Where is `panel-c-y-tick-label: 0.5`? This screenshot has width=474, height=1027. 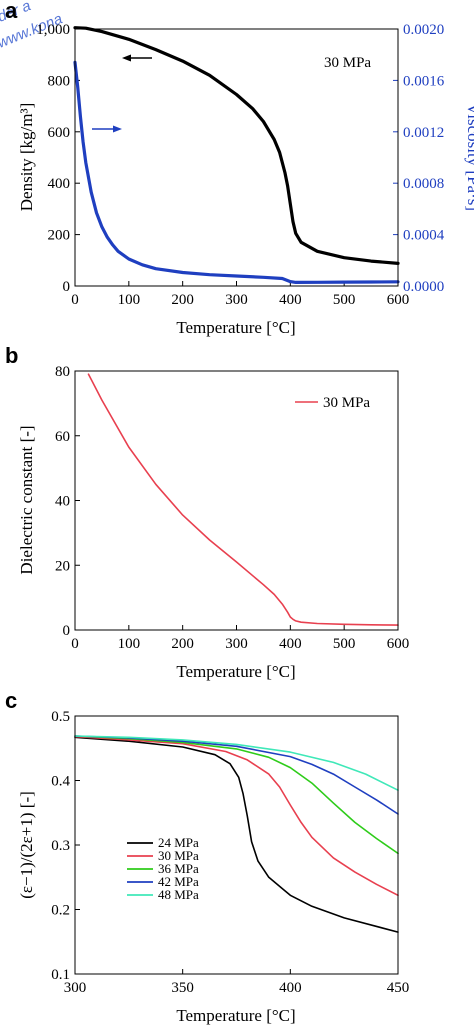
panel-c-y-tick-label: 0.5 is located at coordinates (60, 717).